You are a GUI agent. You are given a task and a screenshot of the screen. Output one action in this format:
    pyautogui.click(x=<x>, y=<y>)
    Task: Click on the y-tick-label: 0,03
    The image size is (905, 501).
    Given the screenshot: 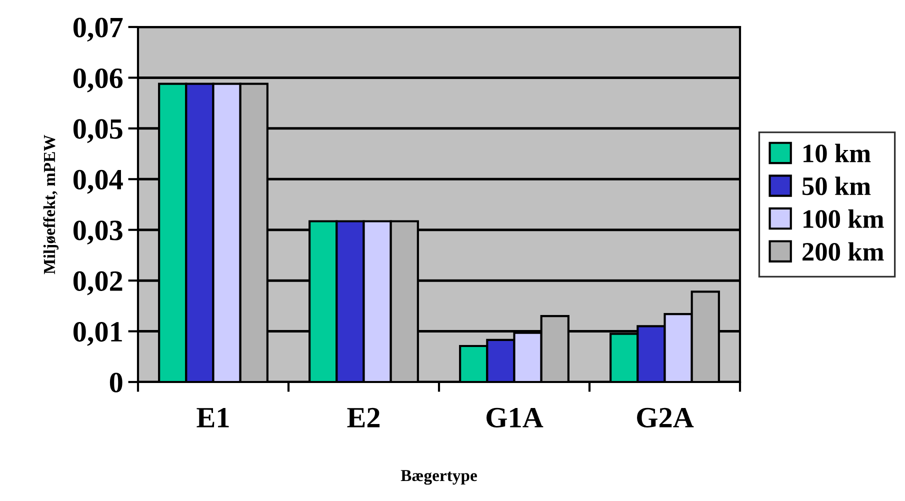 What is the action you would take?
    pyautogui.click(x=97, y=232)
    